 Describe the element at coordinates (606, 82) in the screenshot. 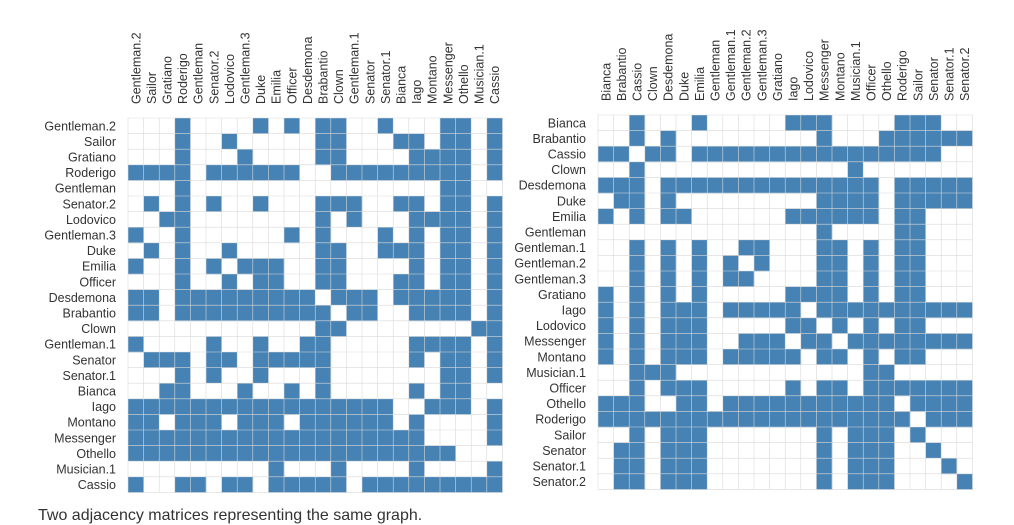

I see `column-label: Bianca` at that location.